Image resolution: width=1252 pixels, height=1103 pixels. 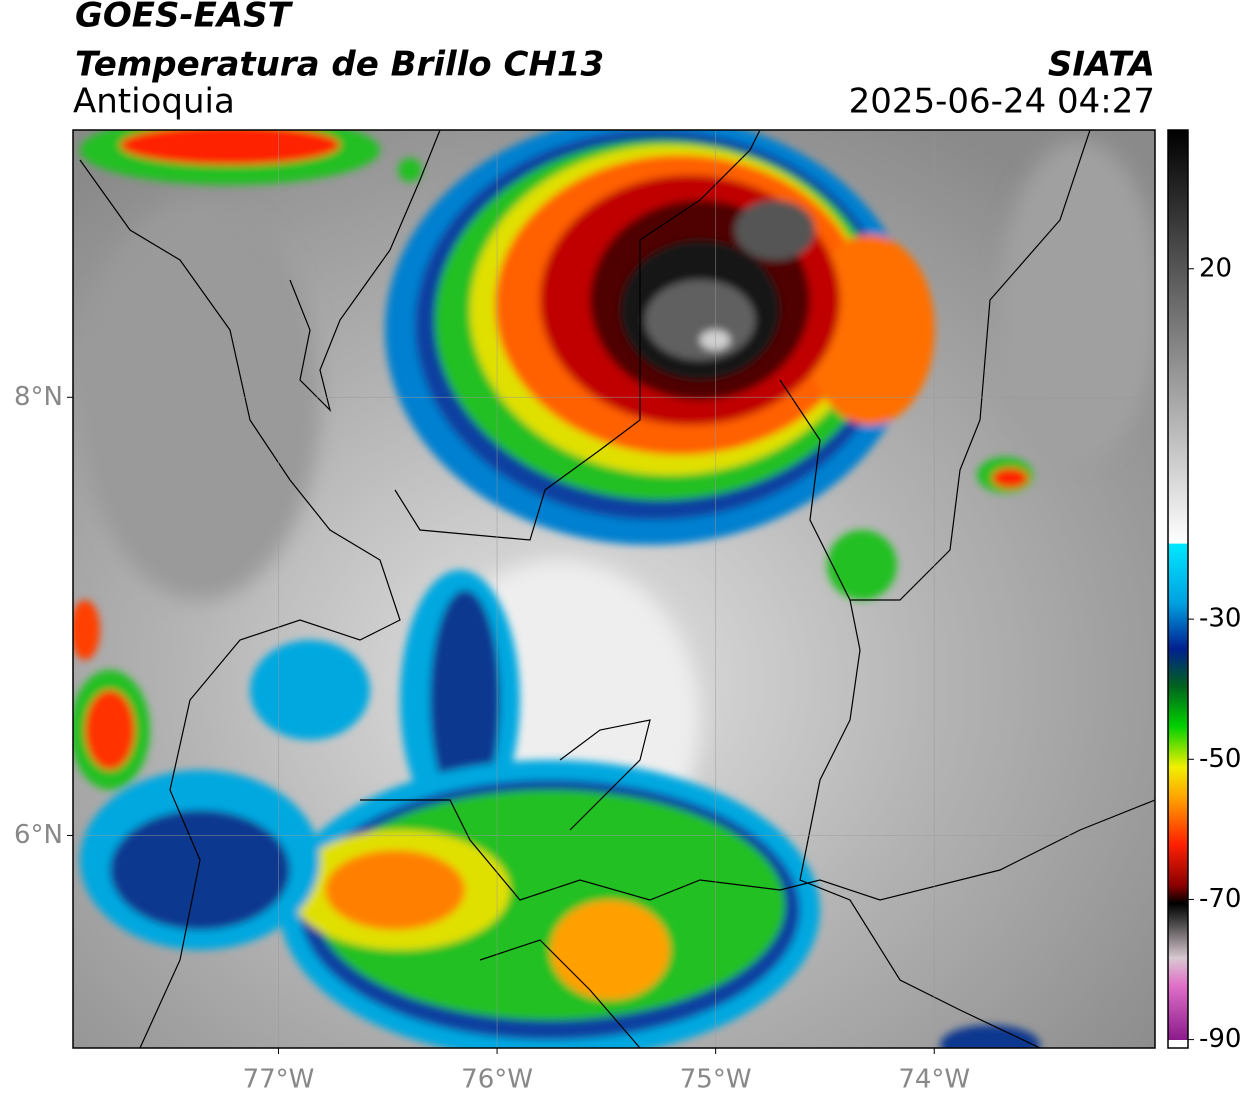 I want to click on x-tick-label: 75°W, so click(x=716, y=1080).